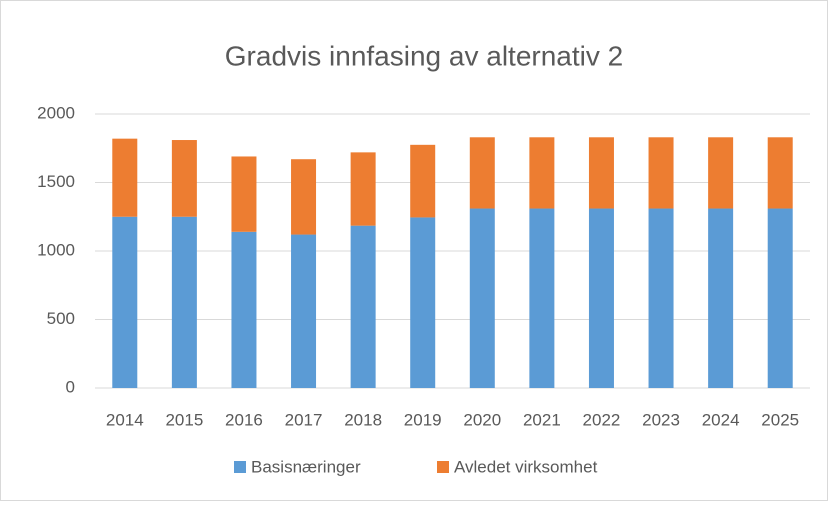 Image resolution: width=829 pixels, height=507 pixels. I want to click on x-tick-label: 2023, so click(661, 419).